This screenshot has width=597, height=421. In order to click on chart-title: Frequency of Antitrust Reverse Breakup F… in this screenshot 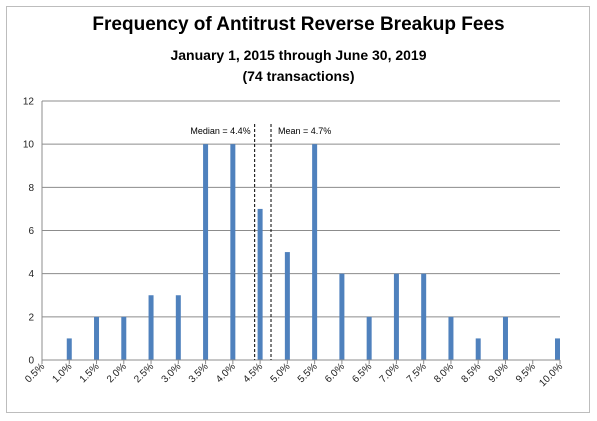, I will do `click(298, 24)`.